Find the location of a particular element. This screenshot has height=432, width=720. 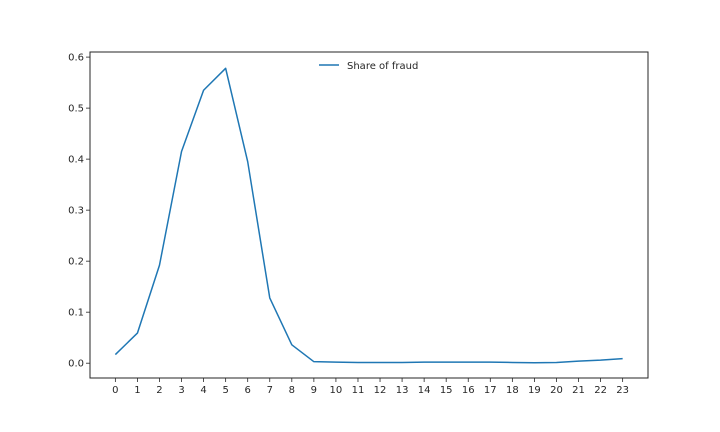

x-tick-label: 2 is located at coordinates (159, 390).